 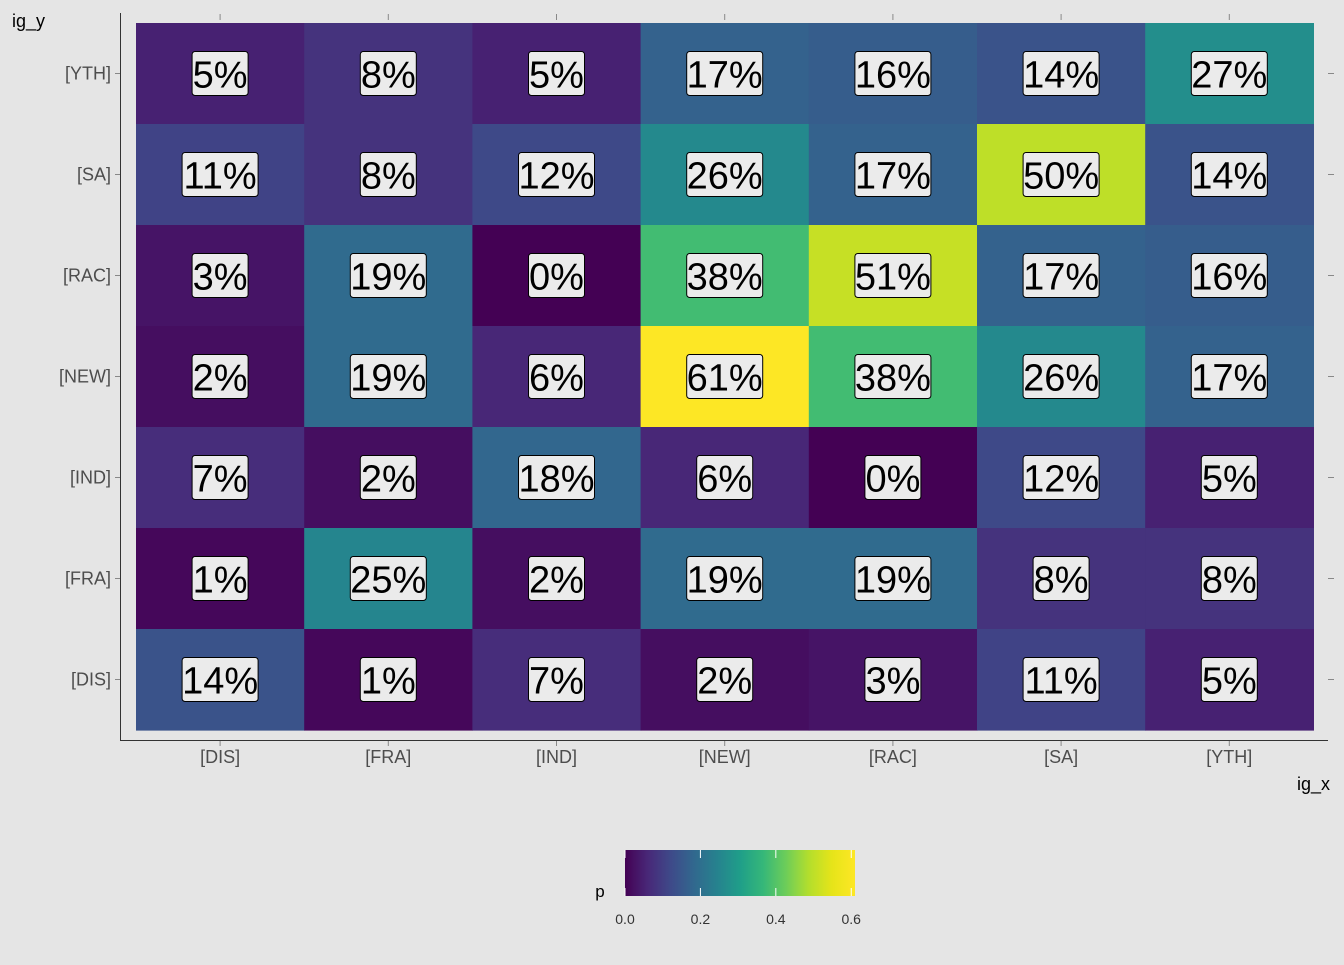 What do you see at coordinates (85, 377) in the screenshot?
I see `y-tick-label: [NEW]` at bounding box center [85, 377].